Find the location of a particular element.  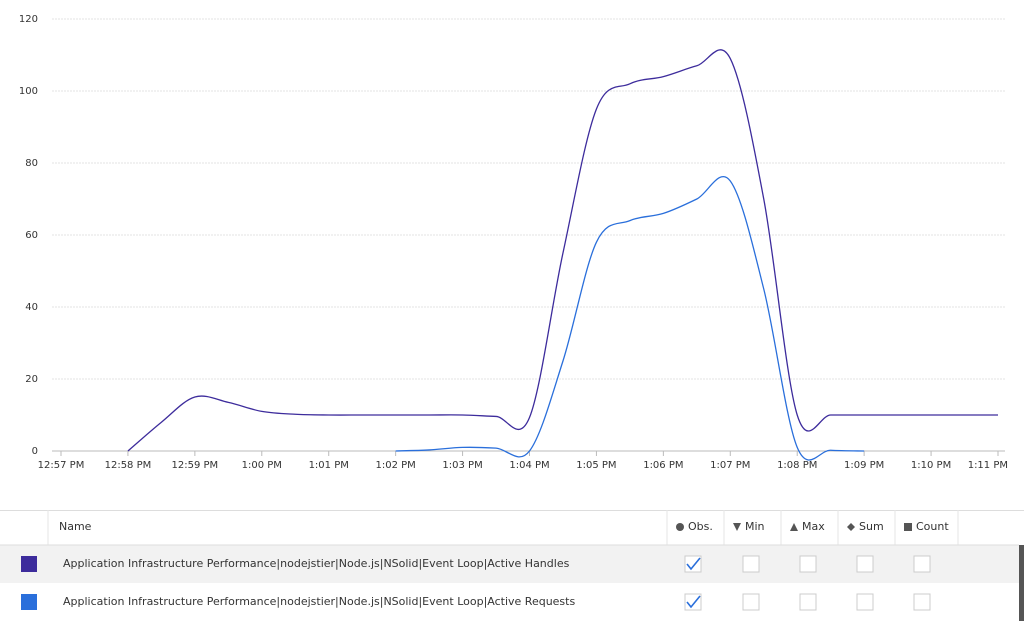

y-tick-label: 40 is located at coordinates (31, 307).